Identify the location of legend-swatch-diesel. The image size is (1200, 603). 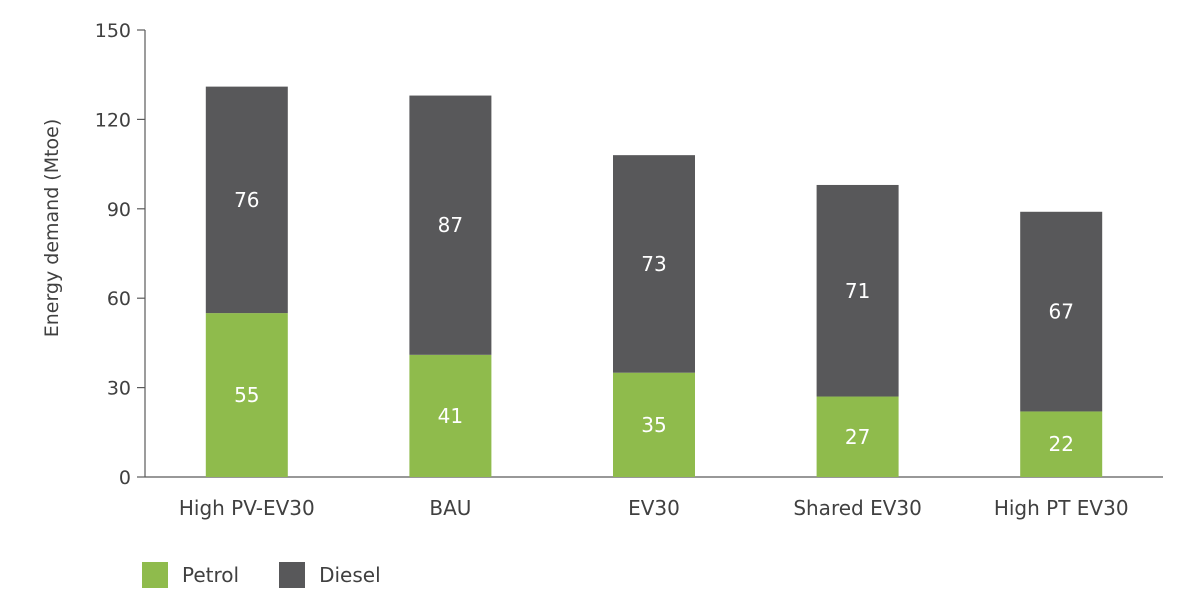
(292, 575).